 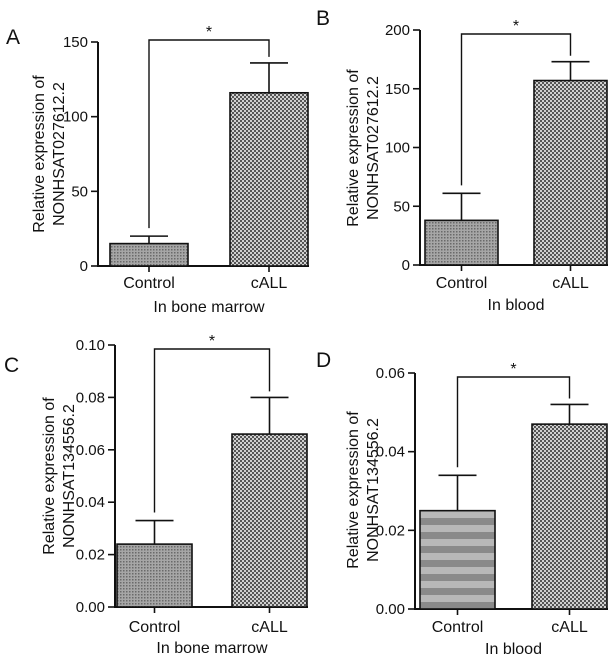 I want to click on y-tick-label: 200, so click(x=397, y=30).